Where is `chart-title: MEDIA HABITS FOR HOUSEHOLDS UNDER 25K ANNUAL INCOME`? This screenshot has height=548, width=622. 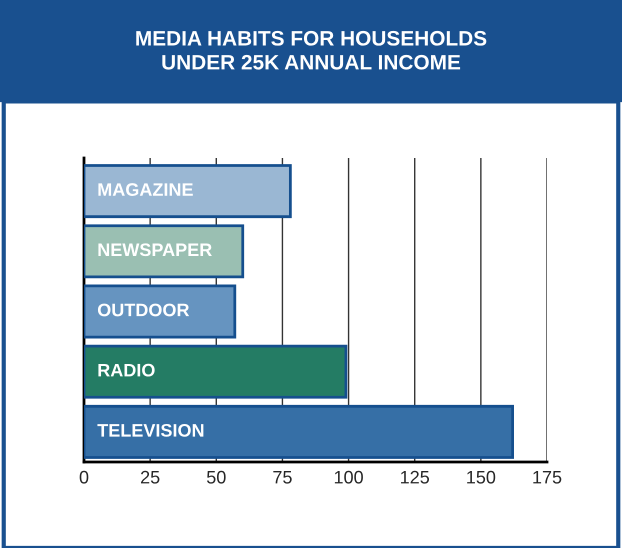 chart-title: MEDIA HABITS FOR HOUSEHOLDS UNDER 25K ANNUAL INCOME is located at coordinates (311, 50).